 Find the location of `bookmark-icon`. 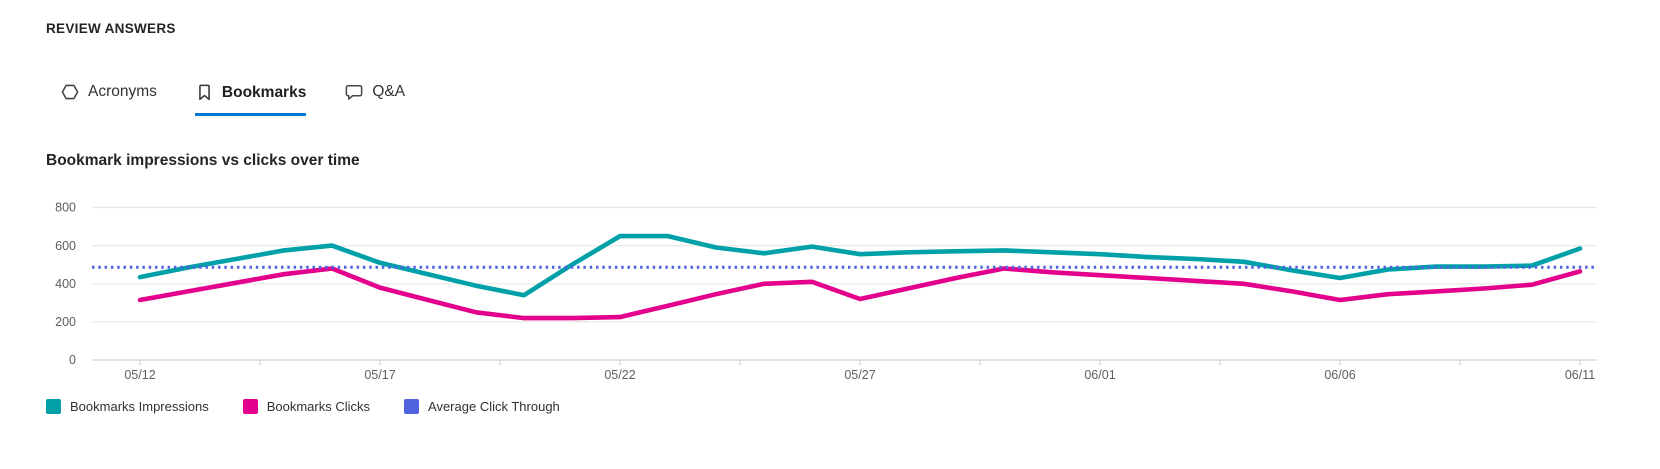

bookmark-icon is located at coordinates (204, 92).